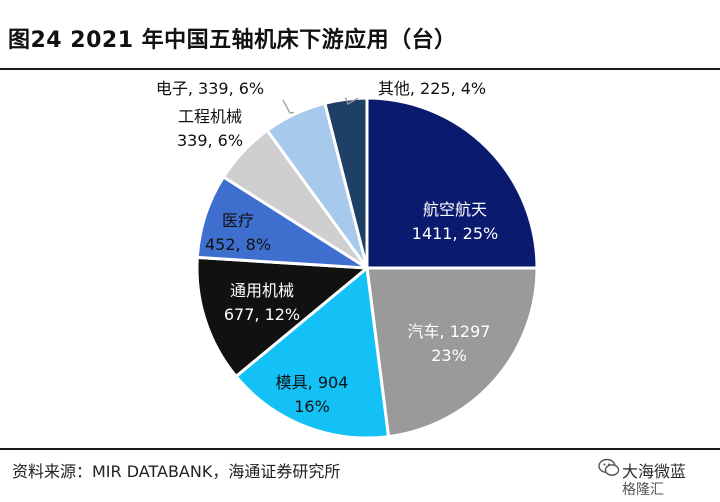  I want to click on title-divider, so click(360, 69).